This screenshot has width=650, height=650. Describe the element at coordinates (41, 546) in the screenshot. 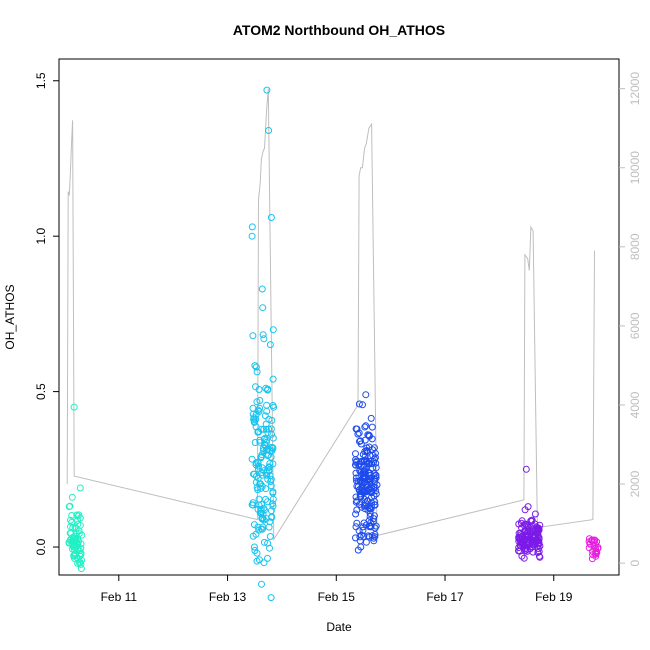

I see `y-tick-label: 0.0` at that location.